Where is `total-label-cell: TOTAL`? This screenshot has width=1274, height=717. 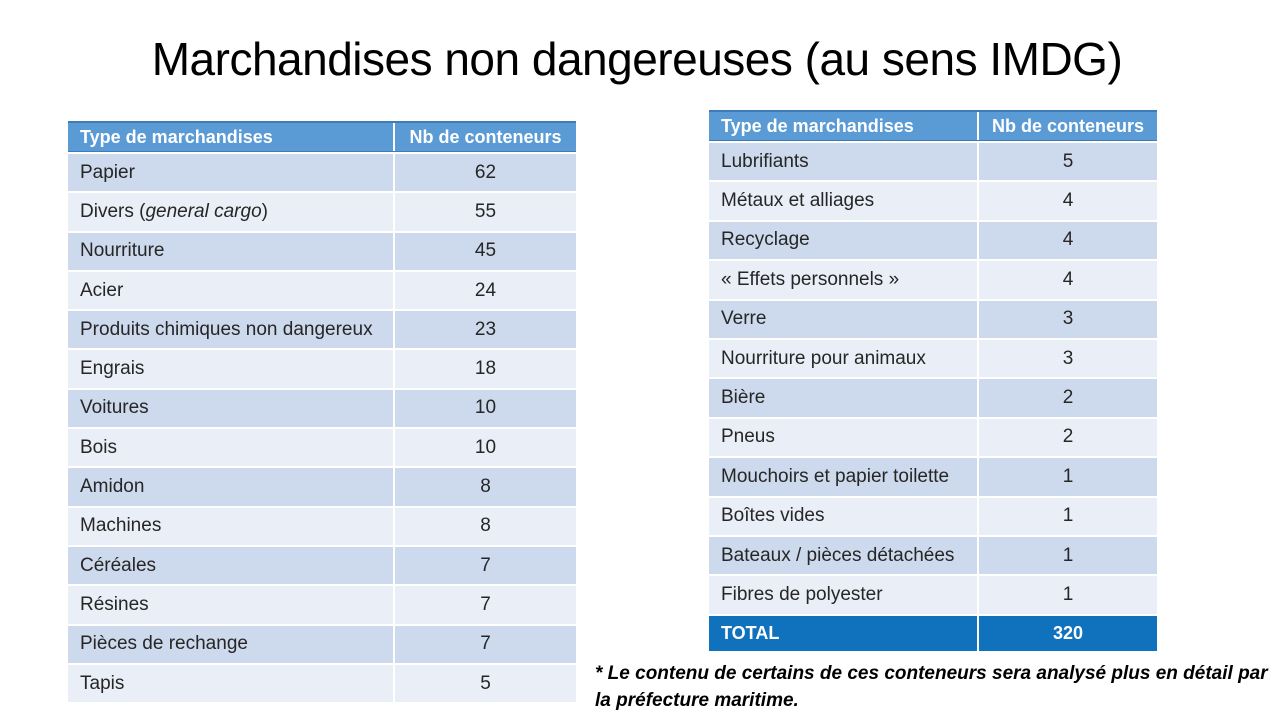 total-label-cell: TOTAL is located at coordinates (750, 632).